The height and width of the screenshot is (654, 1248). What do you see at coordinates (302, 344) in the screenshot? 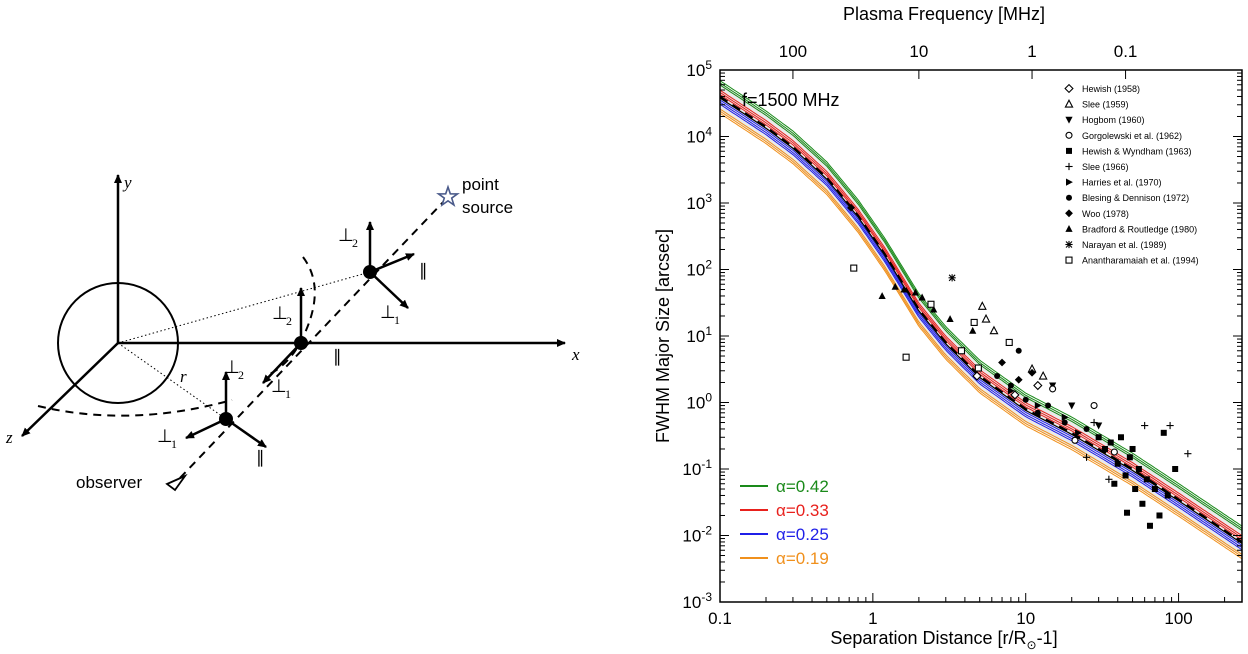
I see `midpoint-frame: ⊥ 2 ∥ ⊥ 1` at bounding box center [302, 344].